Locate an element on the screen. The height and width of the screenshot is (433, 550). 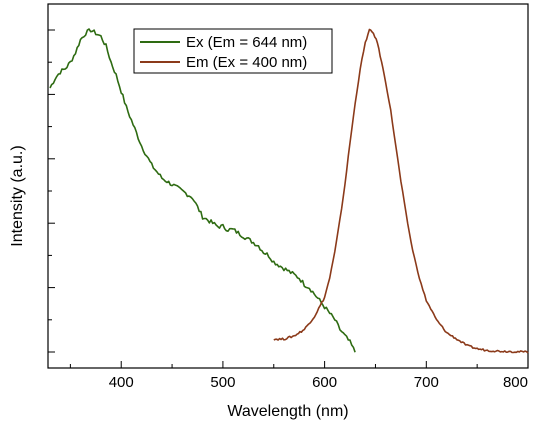
y-axis-title: Intensity (a.u.) is located at coordinates (17, 195).